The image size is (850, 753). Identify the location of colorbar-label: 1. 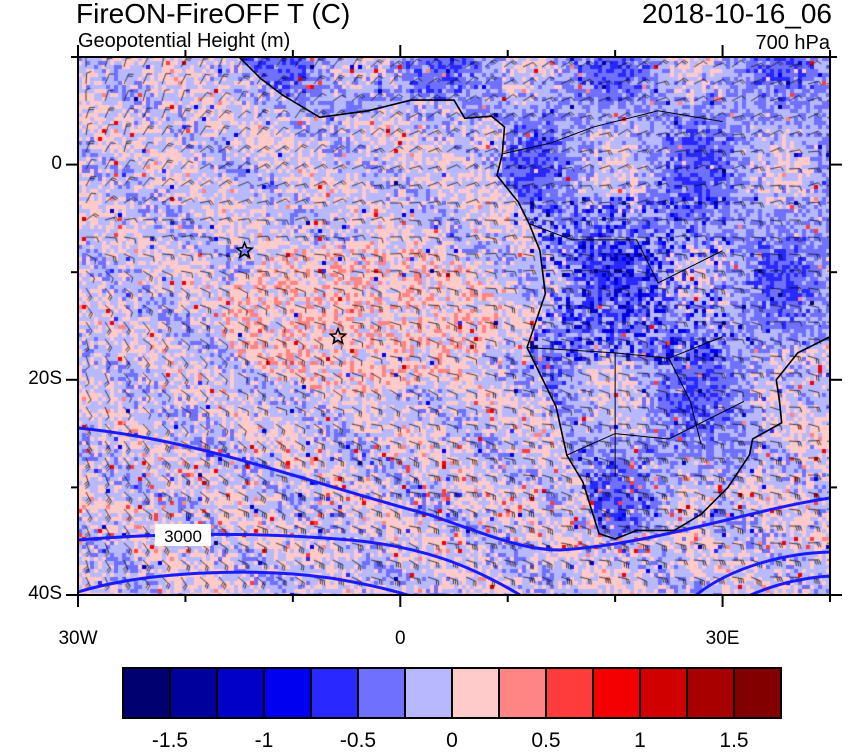
(640, 740).